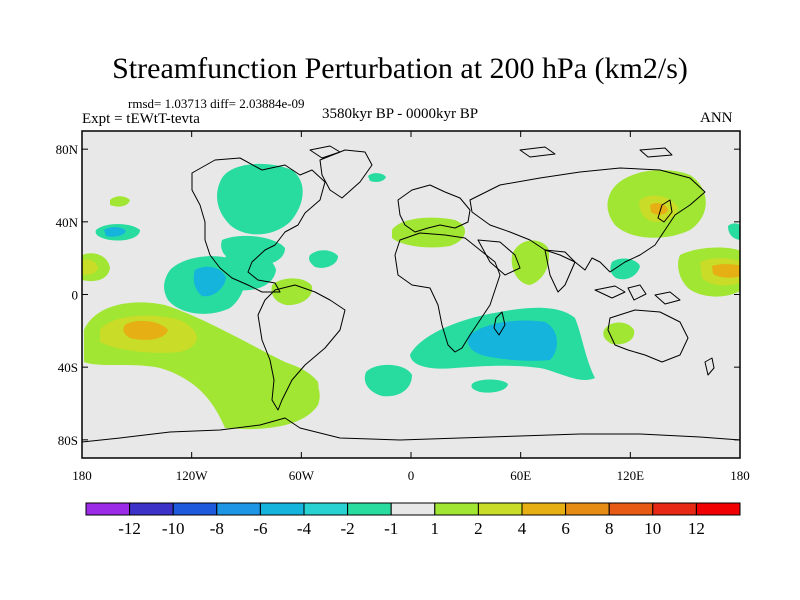 This screenshot has width=800, height=600. I want to click on colorbar-label: -12, so click(129, 528).